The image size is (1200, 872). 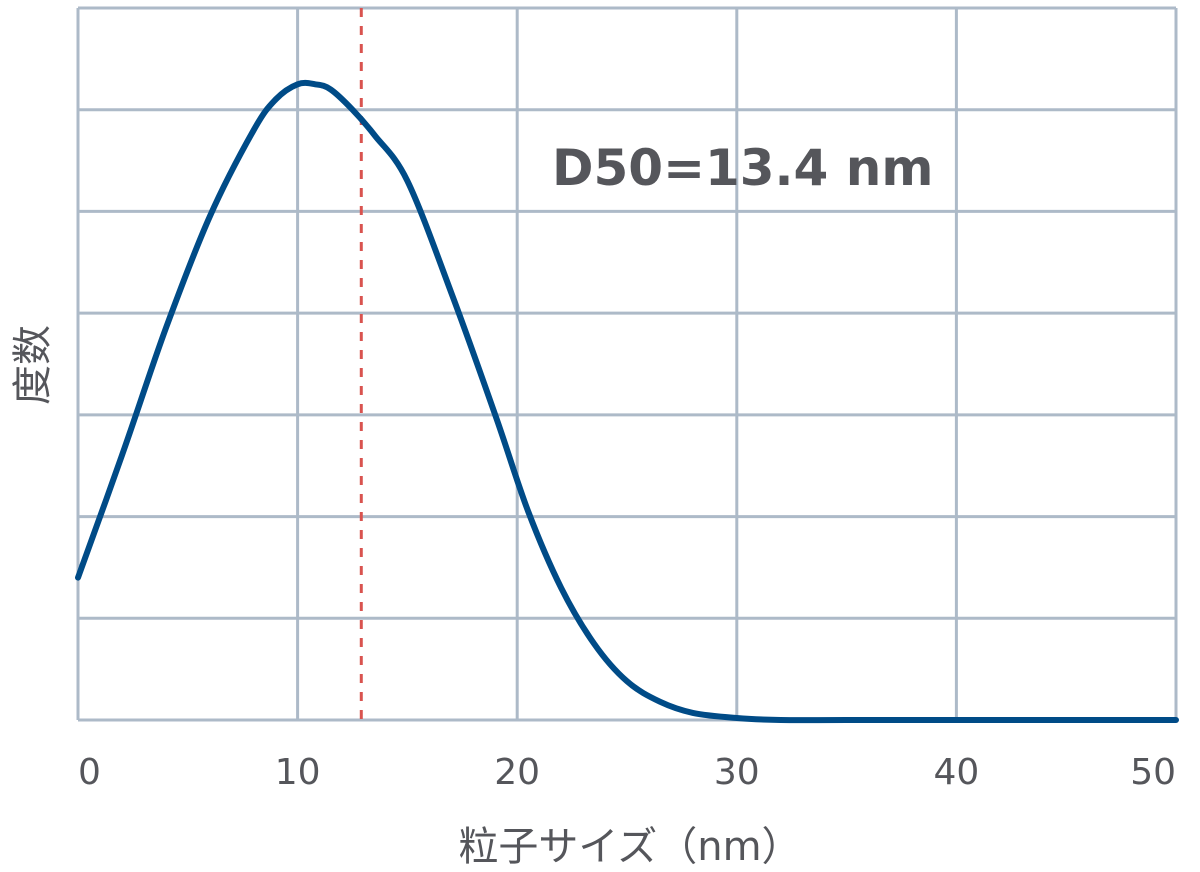 I want to click on x-tick-label-50: 50, so click(x=1153, y=772).